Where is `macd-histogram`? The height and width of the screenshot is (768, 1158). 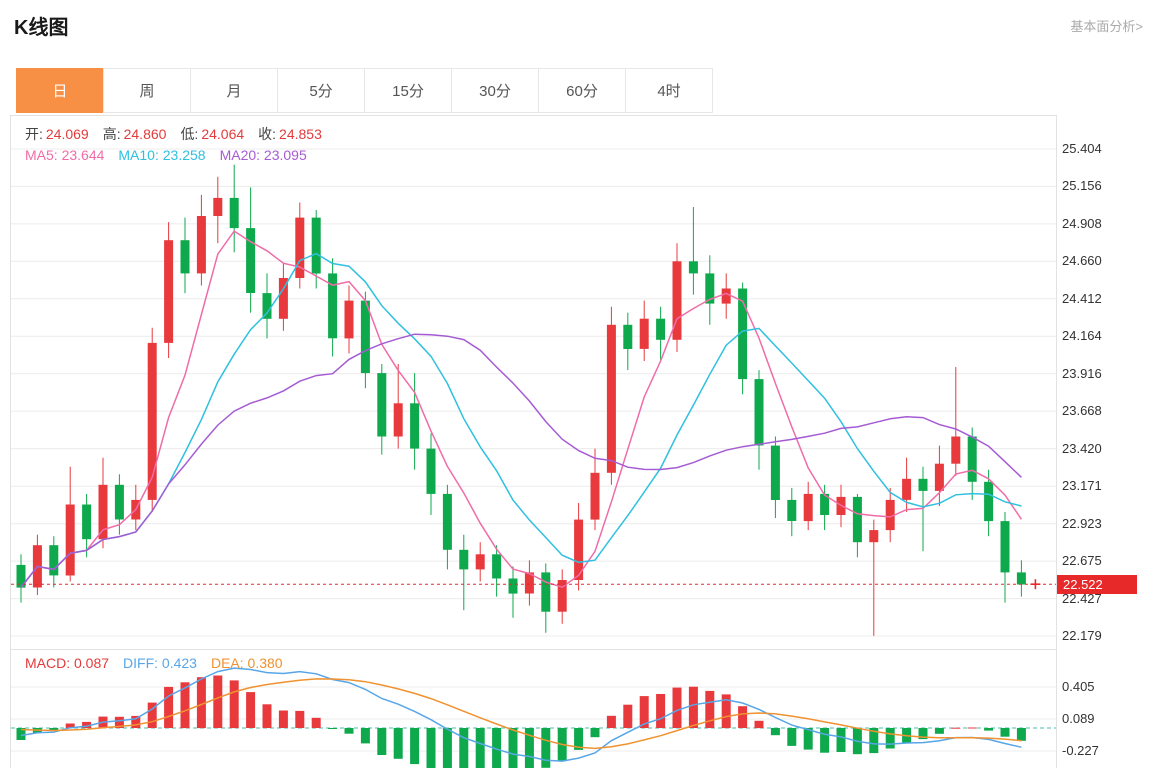
macd-histogram is located at coordinates (521, 721).